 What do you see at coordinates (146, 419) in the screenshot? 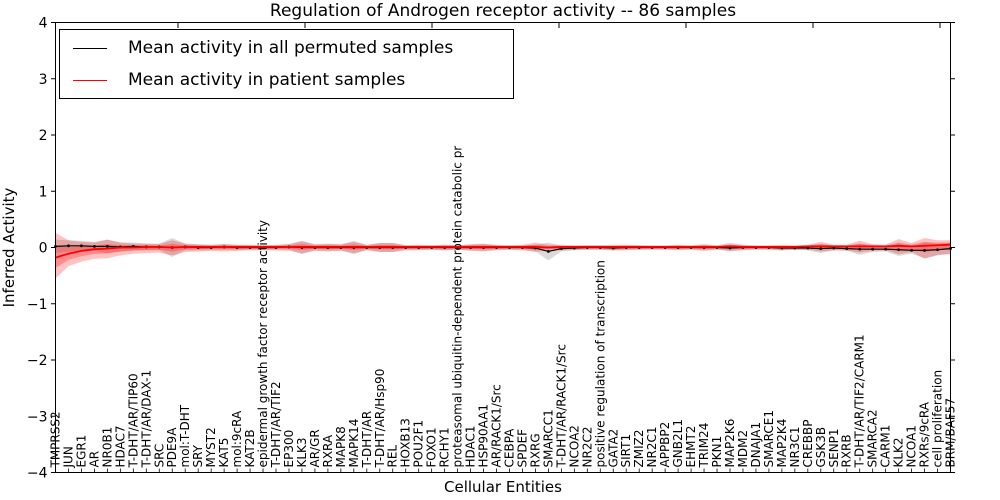
I see `x-tick-label: T-DHT/AR/DAX-1` at bounding box center [146, 419].